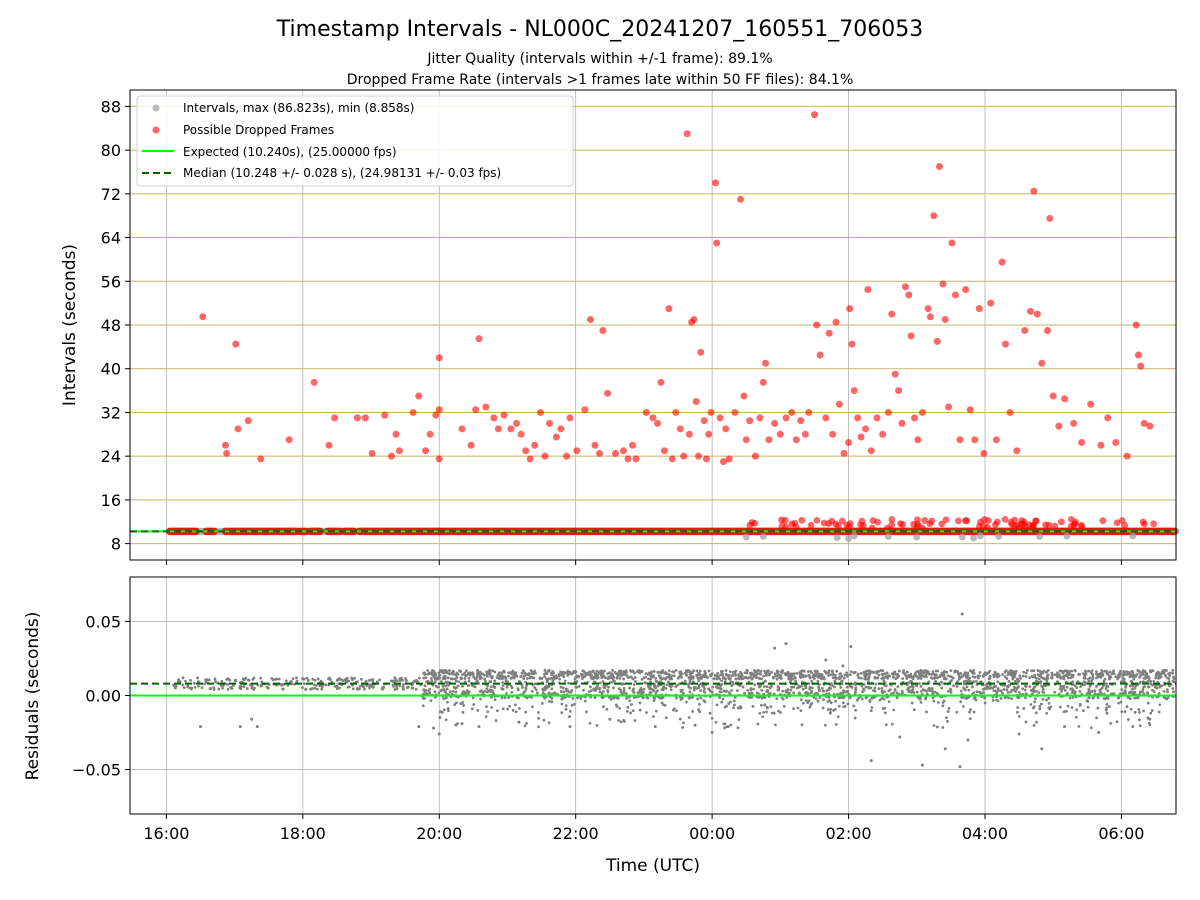  I want to click on legend-expected-label: Expected (10.240s), (25.00000 fps), so click(290, 152).